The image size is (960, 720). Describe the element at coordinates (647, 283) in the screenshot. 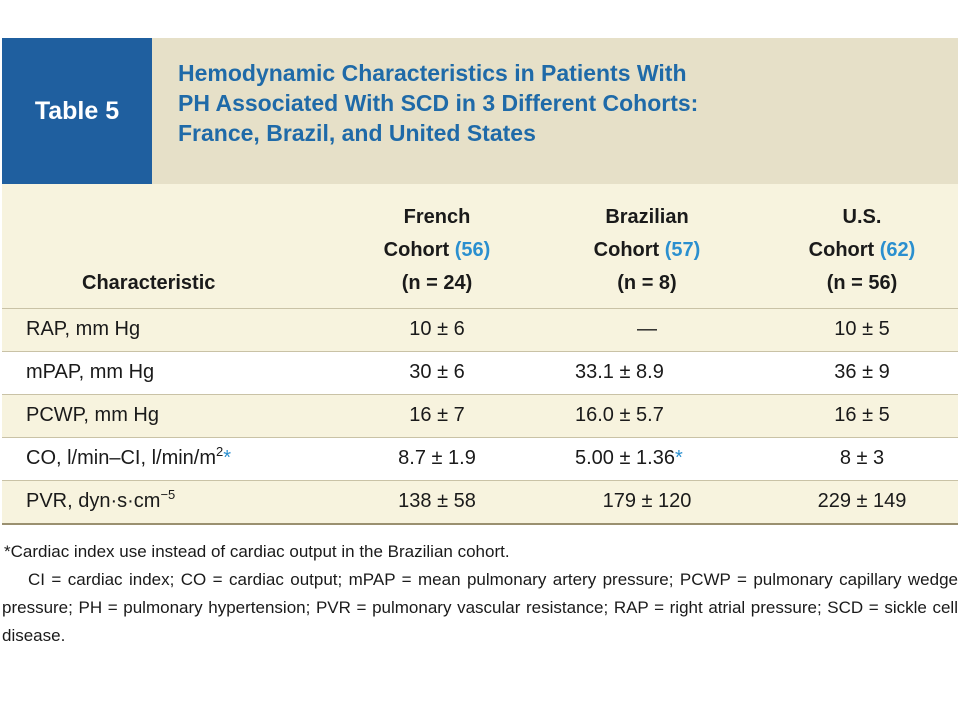

I see `column-header-n: (n = 8)` at that location.